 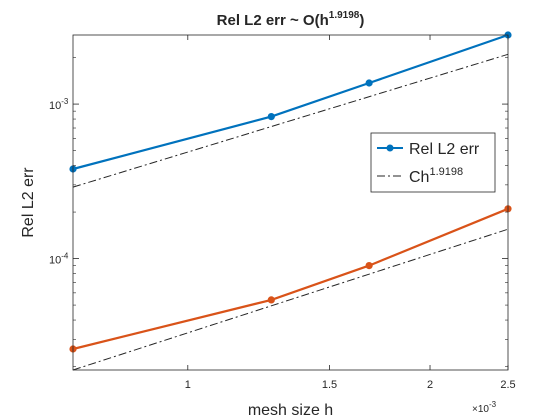 I want to click on y-tick-label: 10⁻⁴, so click(x=59, y=259).